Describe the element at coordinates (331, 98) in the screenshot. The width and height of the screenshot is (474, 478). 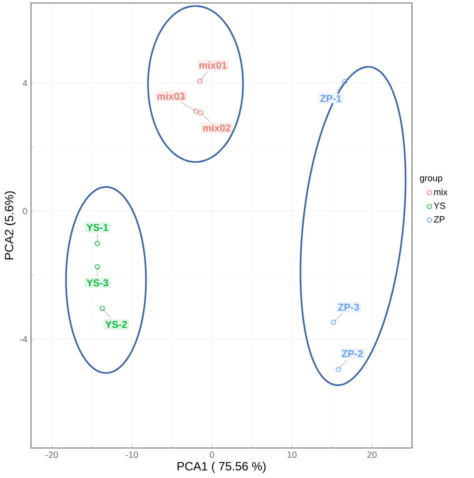
I see `annotation: ZP-1` at that location.